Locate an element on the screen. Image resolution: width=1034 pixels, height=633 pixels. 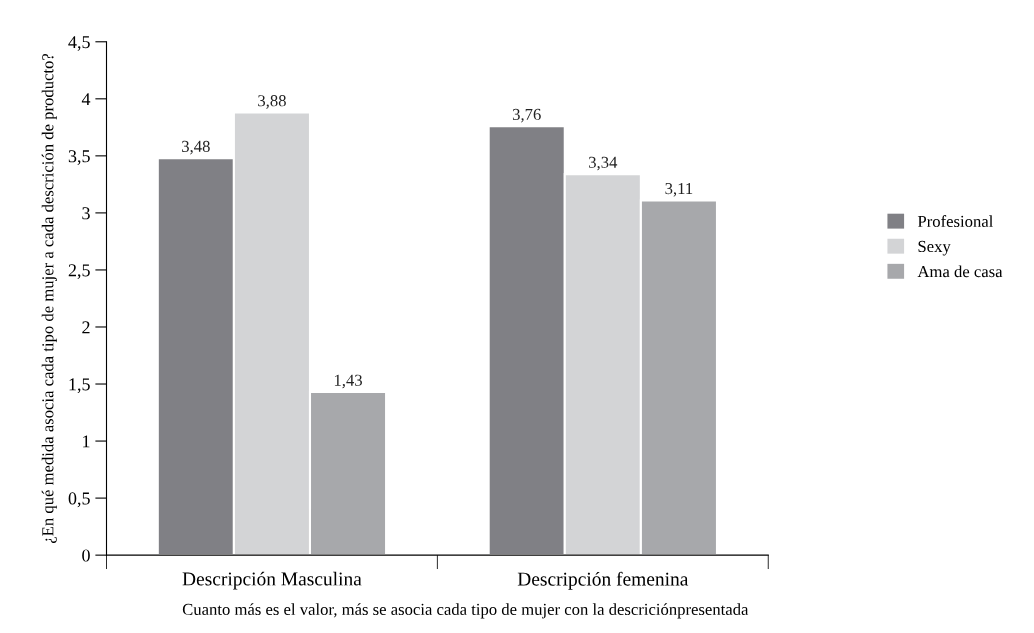
y-tick-label: 4 is located at coordinates (86, 99).